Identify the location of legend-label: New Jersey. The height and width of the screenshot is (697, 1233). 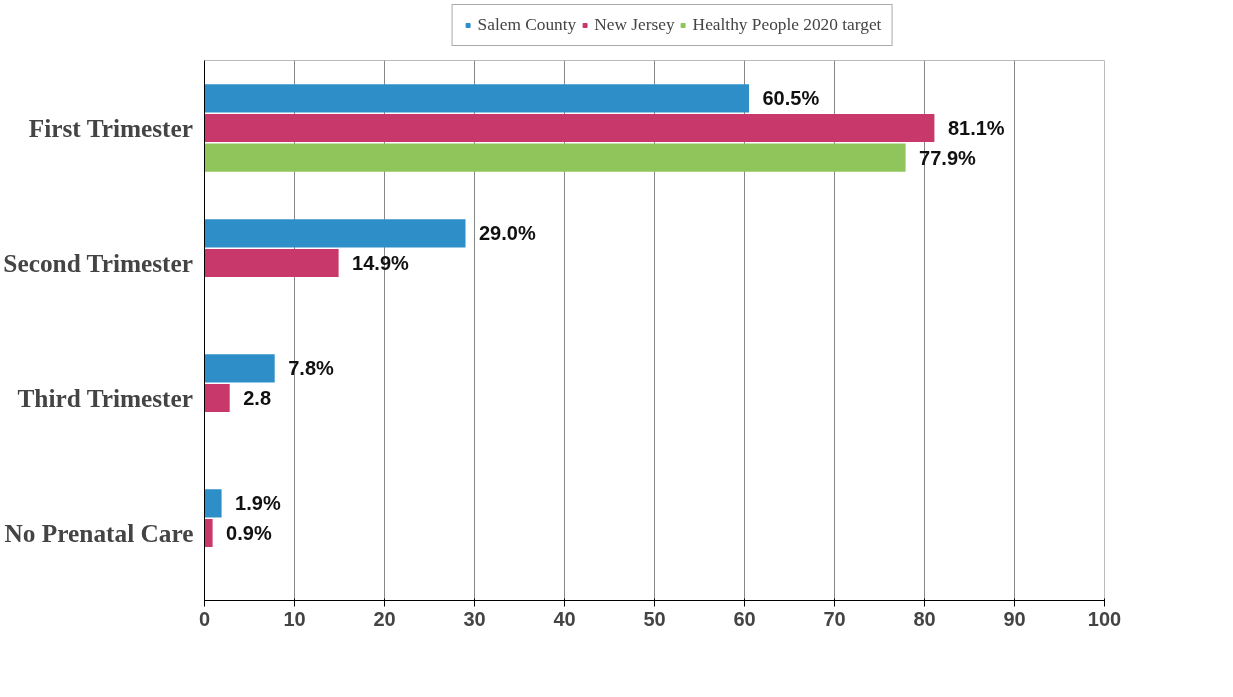
(634, 25).